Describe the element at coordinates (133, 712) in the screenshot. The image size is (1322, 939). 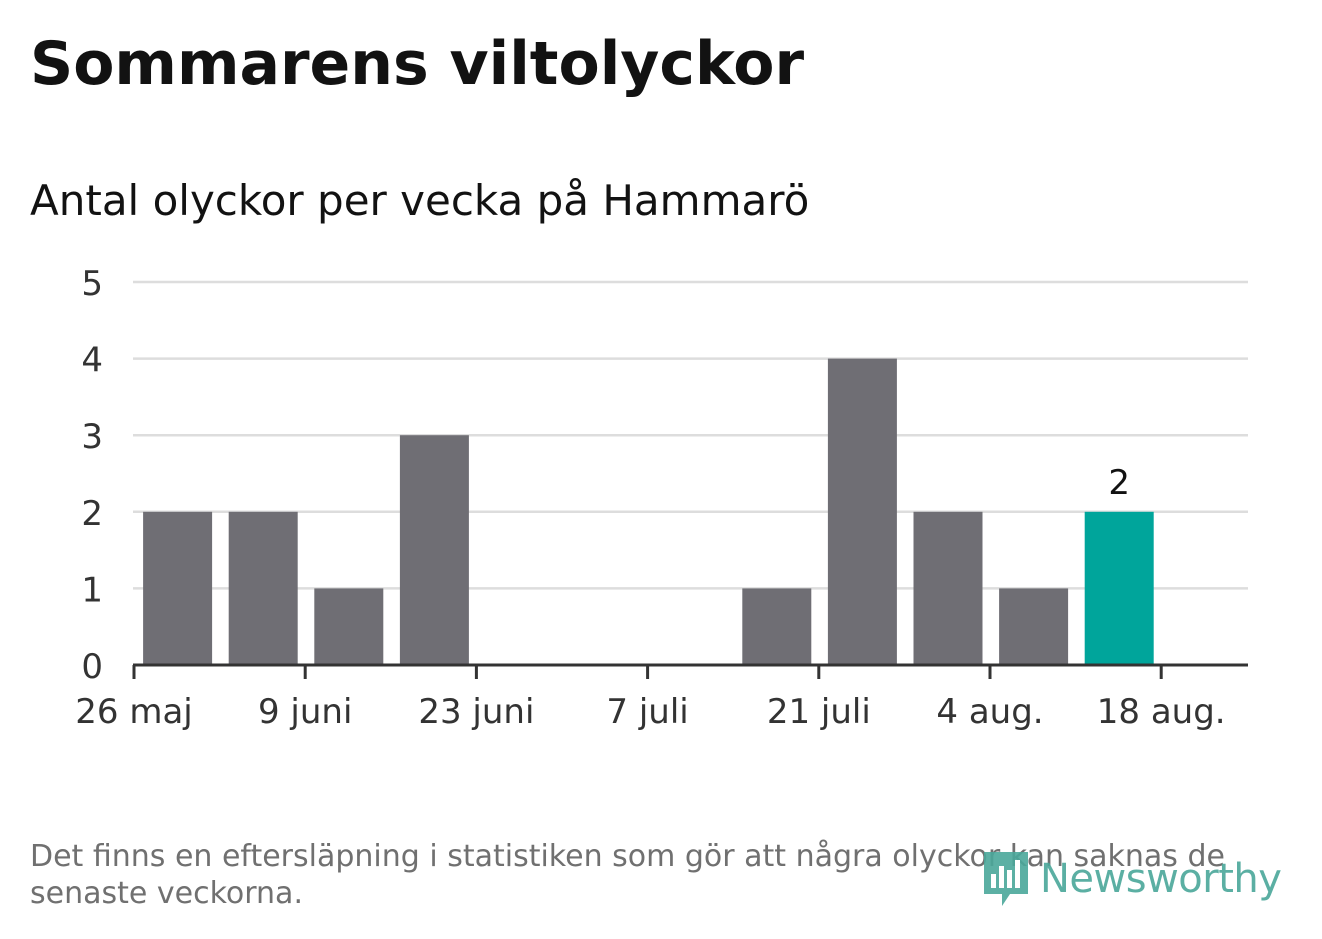
I see `x-tick-label: 26 maj` at that location.